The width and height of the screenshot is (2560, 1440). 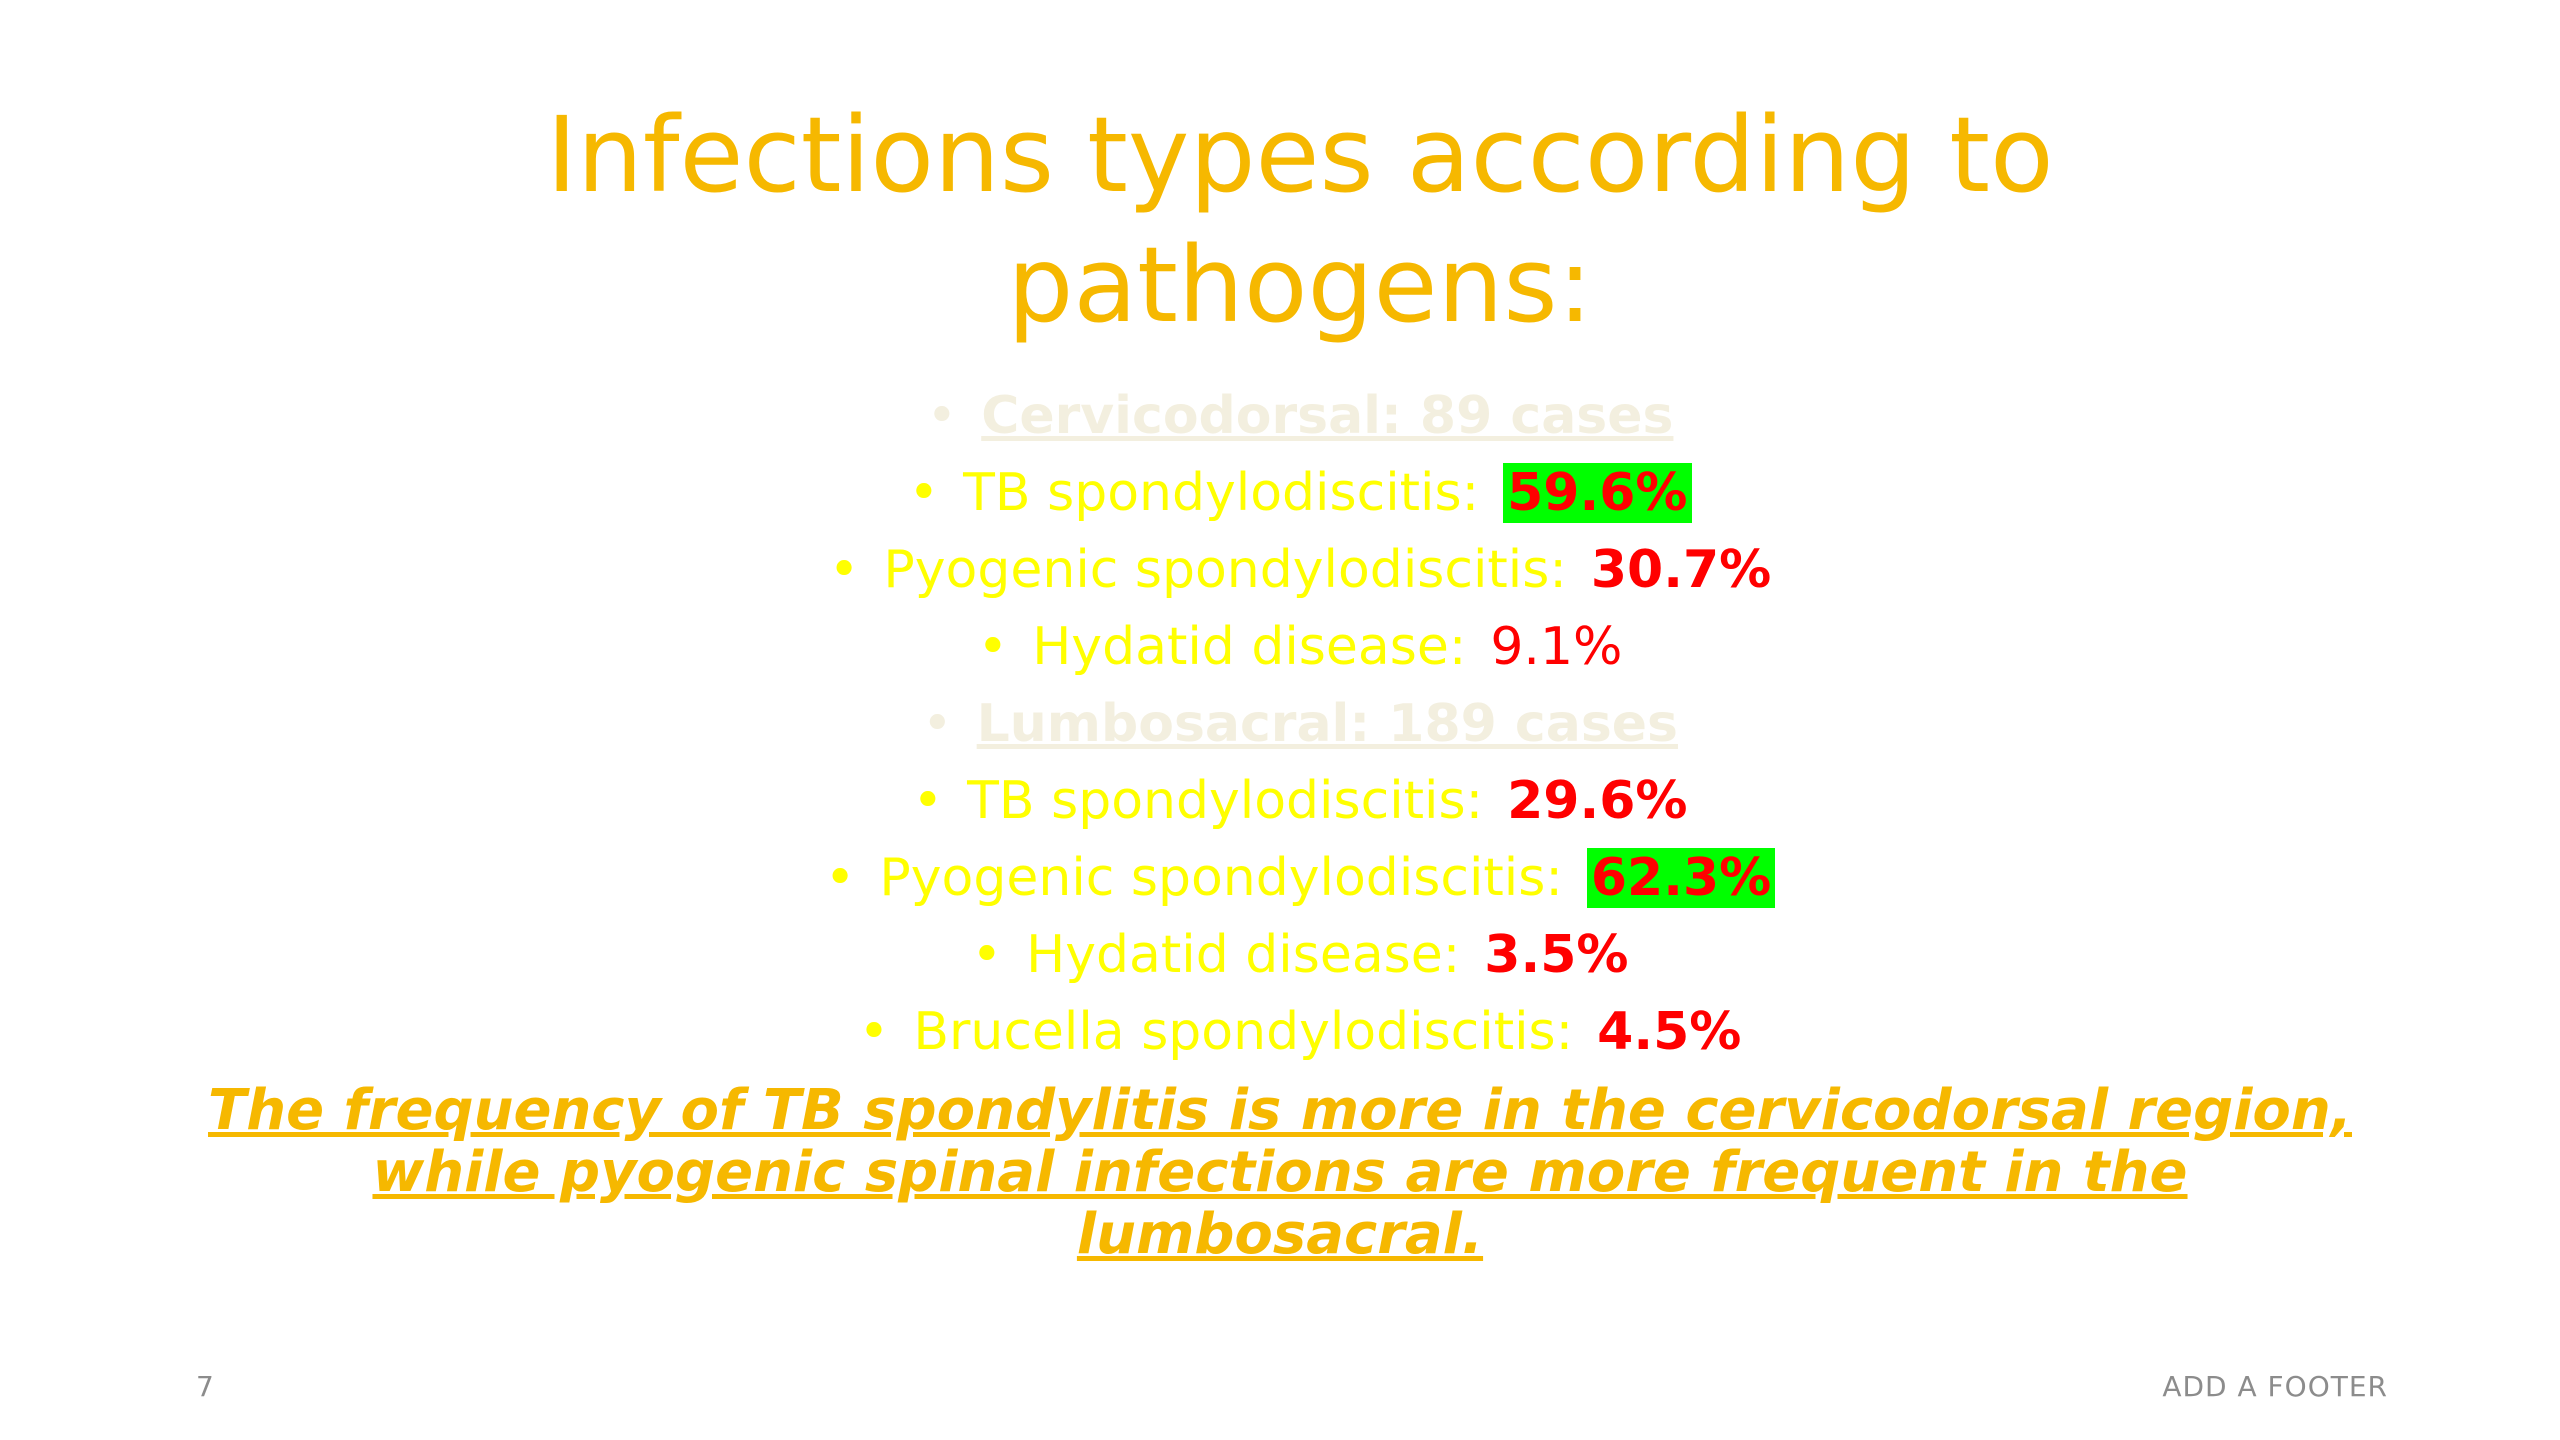 I want to click on section-line-lumbosacral: • Lumbosacral: 189 cases, so click(x=1300, y=724).